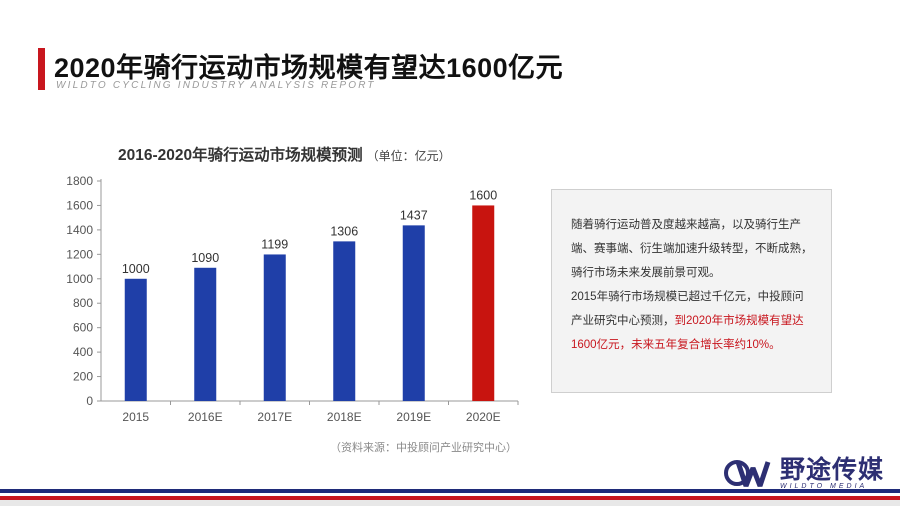  What do you see at coordinates (823, 486) in the screenshot?
I see `brand-sub: WILDTO MEDIA` at bounding box center [823, 486].